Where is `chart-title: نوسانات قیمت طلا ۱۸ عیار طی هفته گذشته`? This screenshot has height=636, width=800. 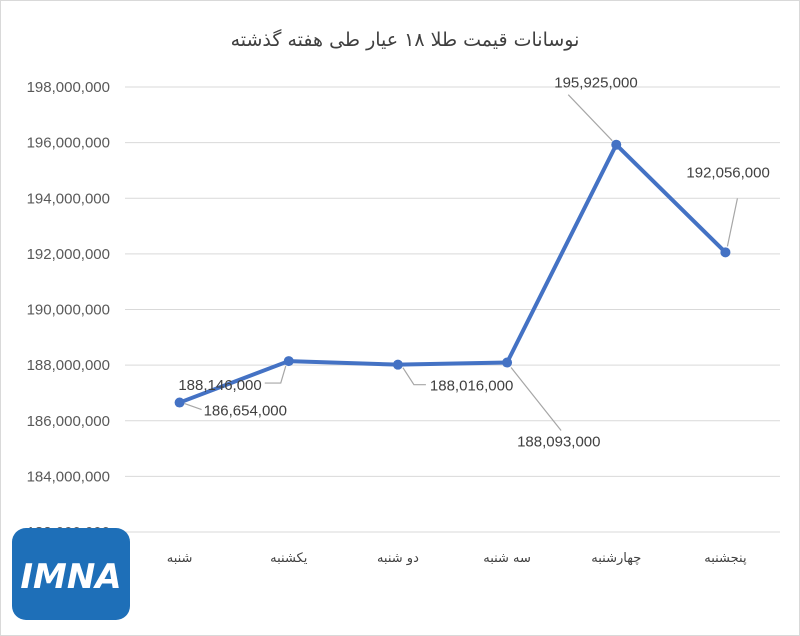 chart-title: نوسانات قیمت طلا ۱۸ عیار طی هفته گذشته is located at coordinates (405, 39).